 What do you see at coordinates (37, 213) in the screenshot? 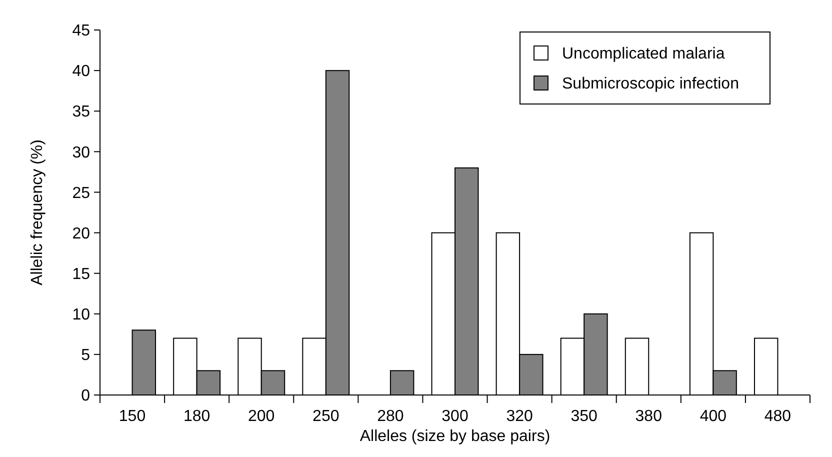
I see `y-axis-title: Allelic frequency (%)` at bounding box center [37, 213].